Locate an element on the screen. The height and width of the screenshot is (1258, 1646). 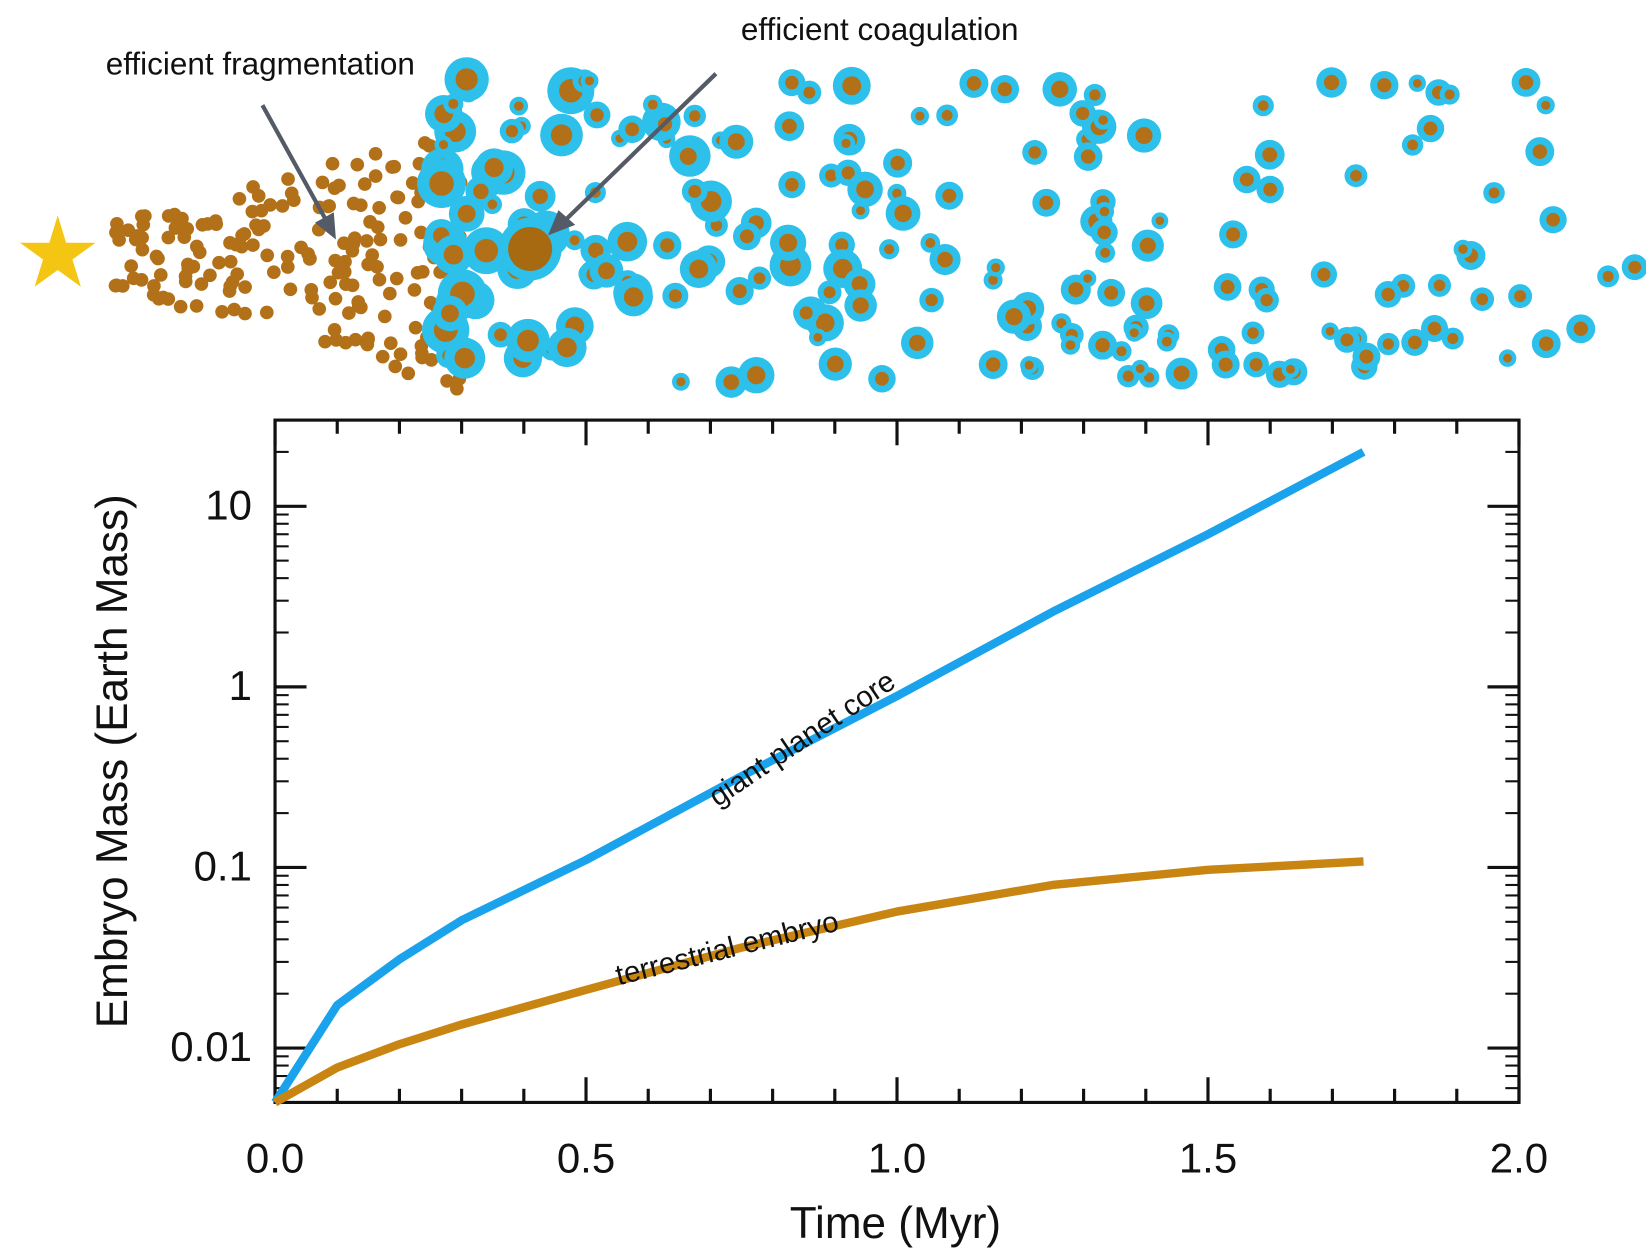
series-line is located at coordinates (818, 982).